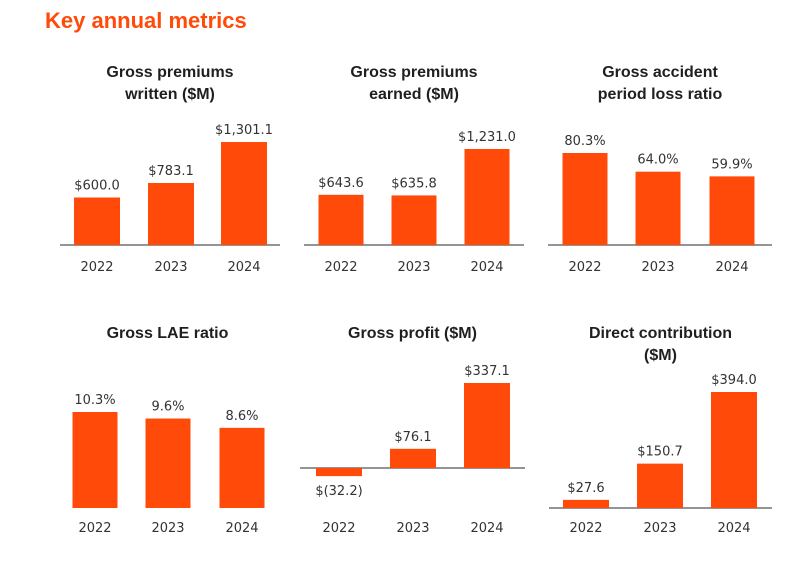 The width and height of the screenshot is (811, 570). I want to click on data-label: 8.6%, so click(241, 416).